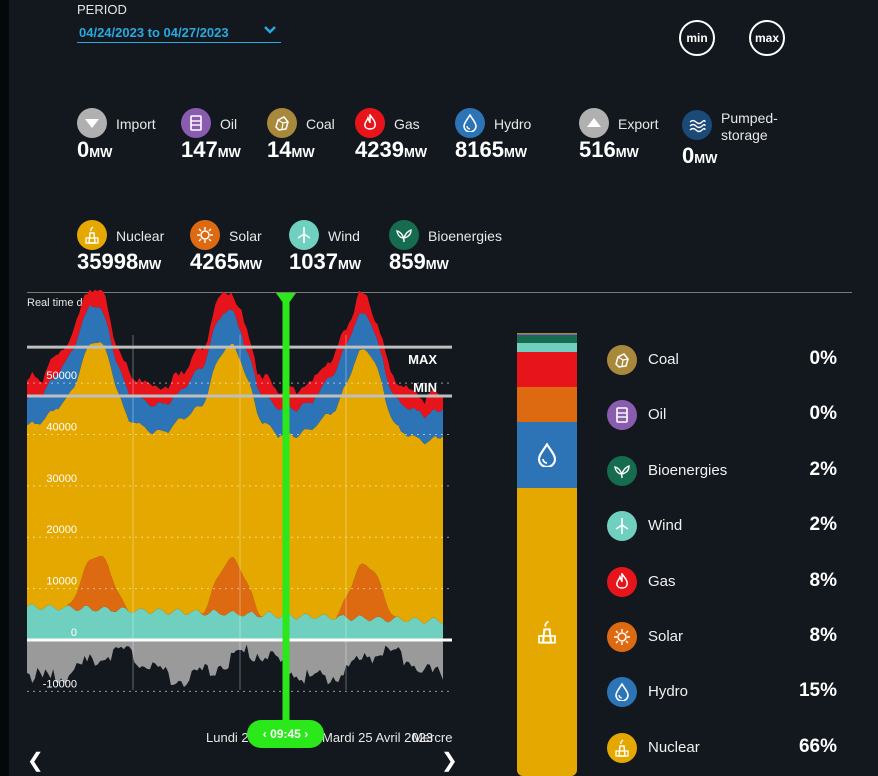  I want to click on y-tick-label: 50000, so click(61, 376).